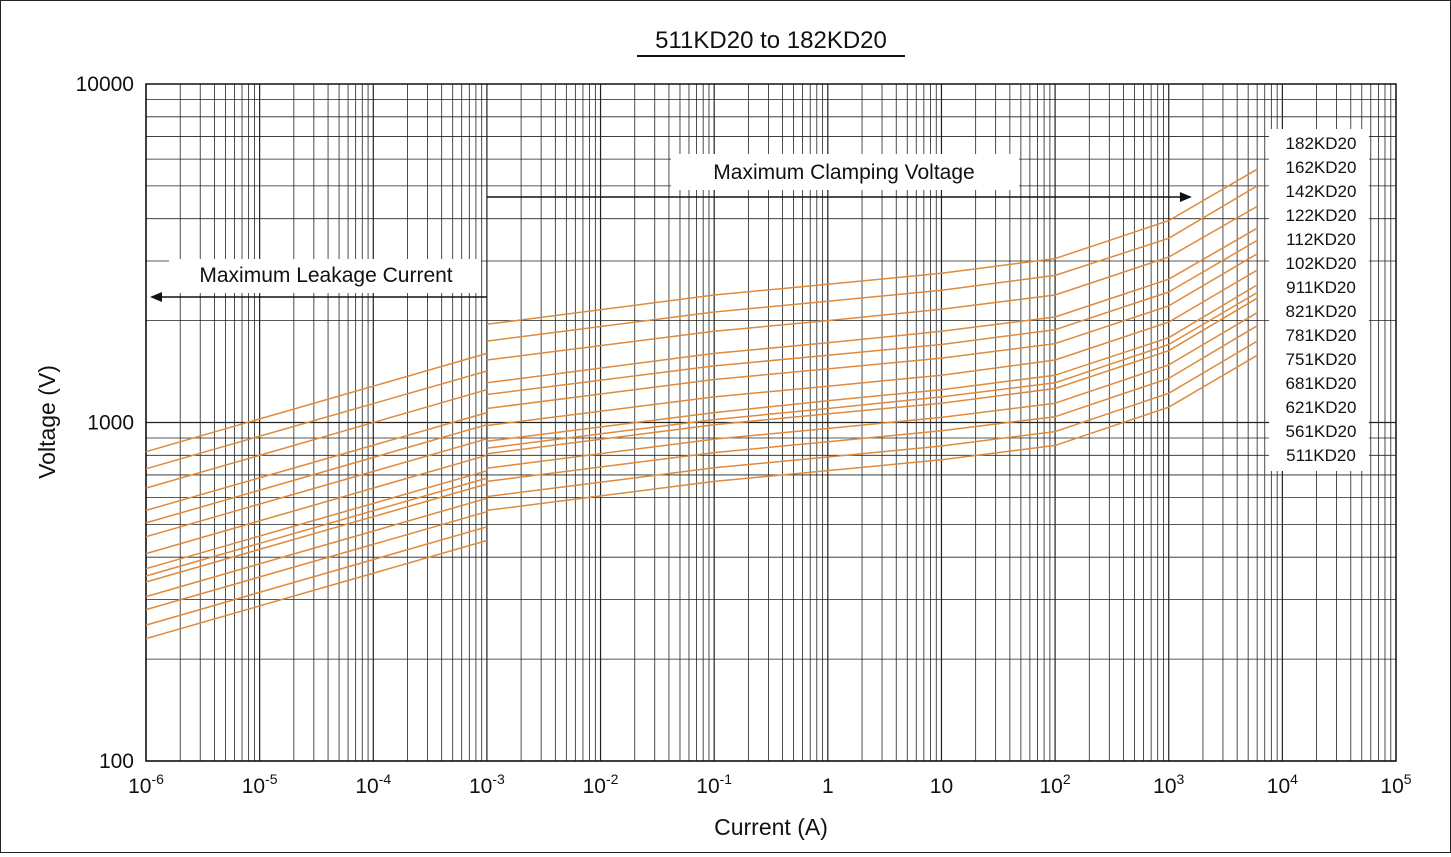 The image size is (1451, 857). What do you see at coordinates (1321, 311) in the screenshot?
I see `legend-entry: 821KD20` at bounding box center [1321, 311].